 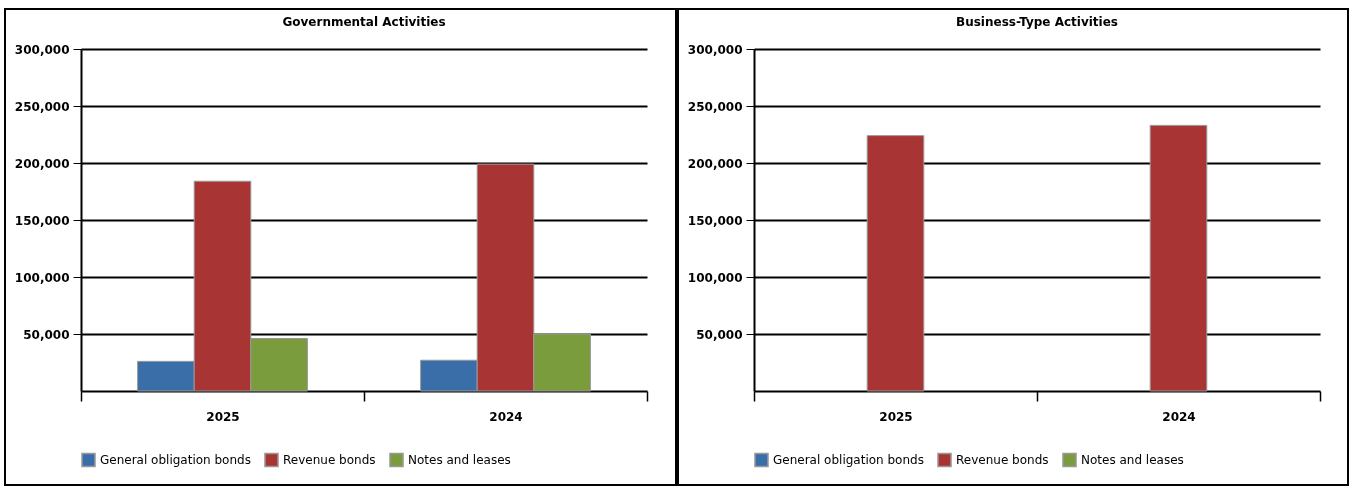 What do you see at coordinates (364, 22) in the screenshot?
I see `chart-title: Governmental Activities` at bounding box center [364, 22].